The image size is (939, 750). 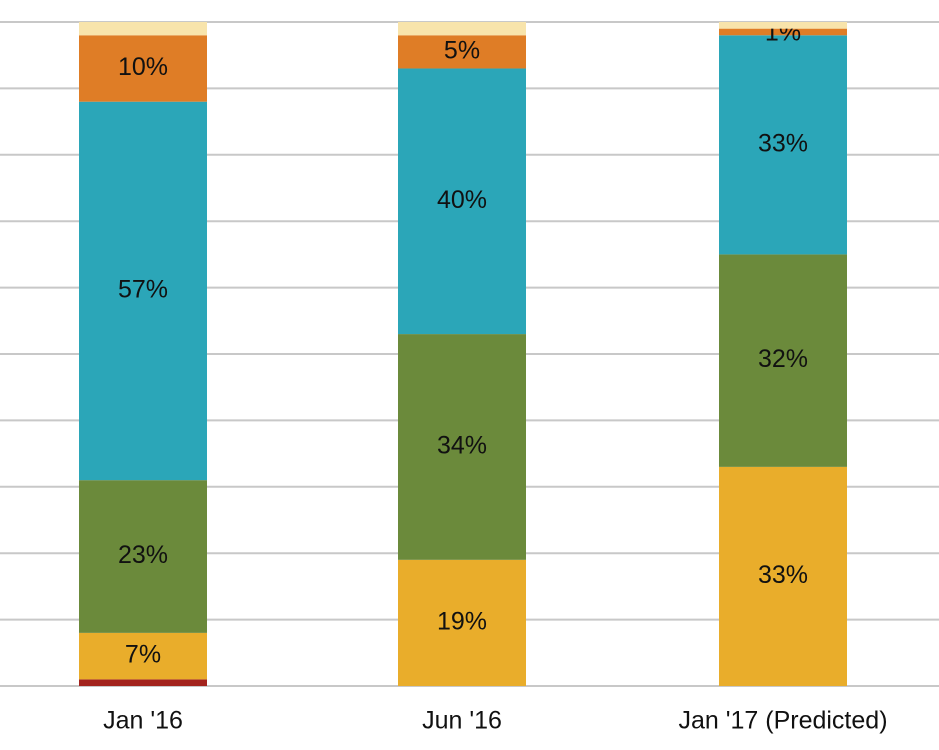 I want to click on data-label: 7%, so click(x=143, y=655).